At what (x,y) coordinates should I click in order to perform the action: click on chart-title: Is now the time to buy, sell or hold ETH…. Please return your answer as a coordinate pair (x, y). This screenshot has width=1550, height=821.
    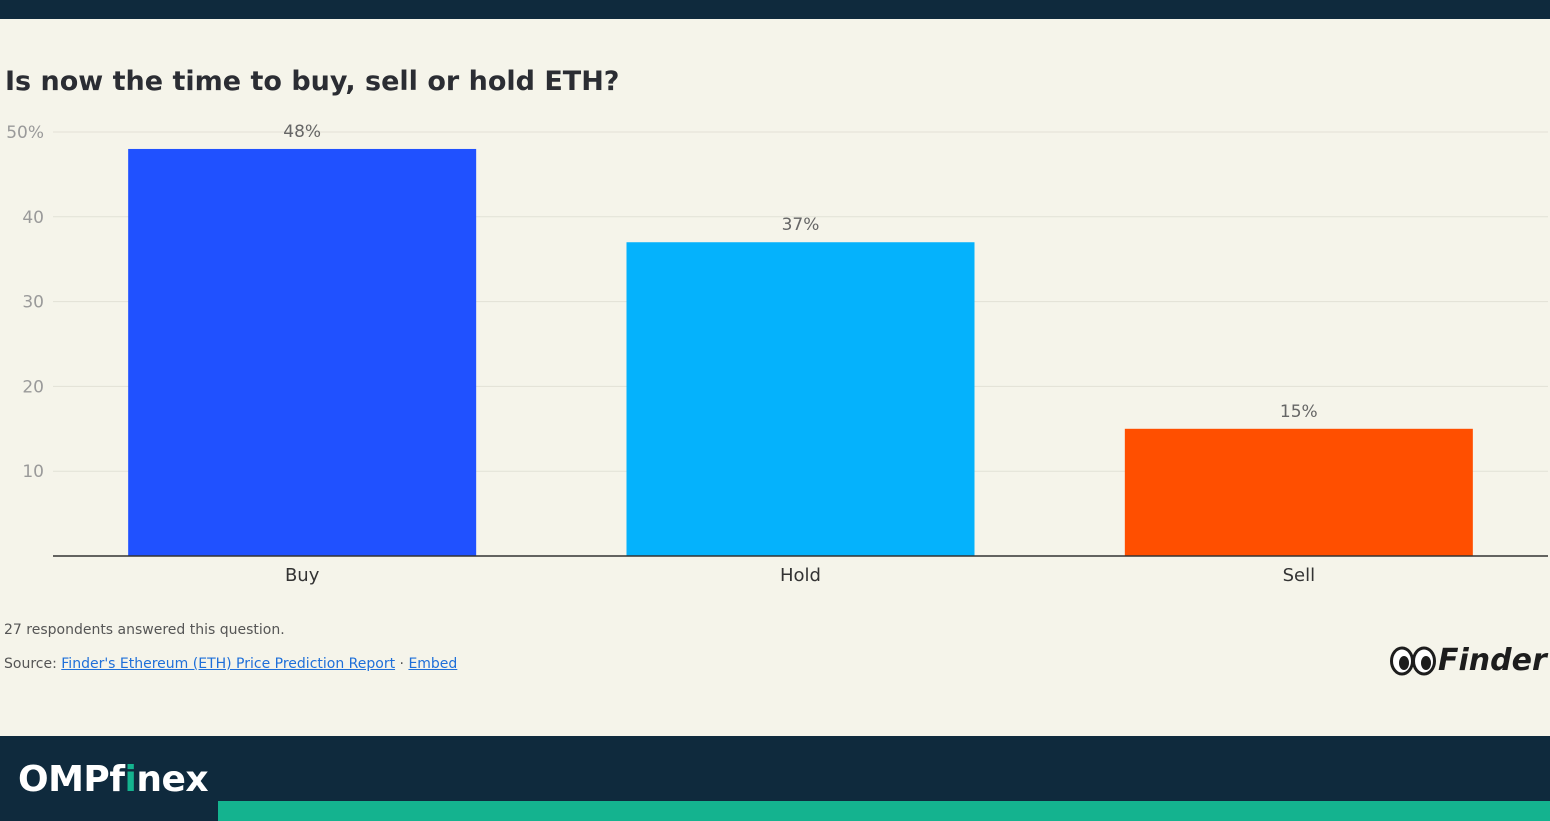
    Looking at the image, I should click on (312, 81).